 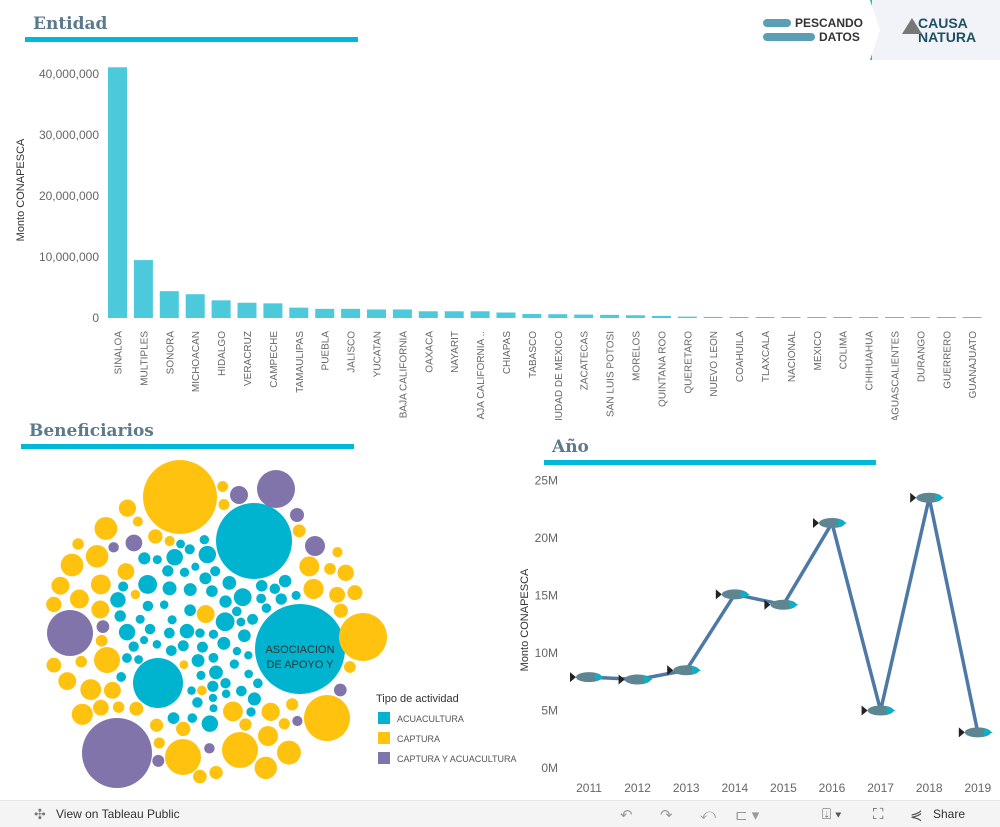 I want to click on bubble-label: ASOCIACION, so click(x=299, y=650).